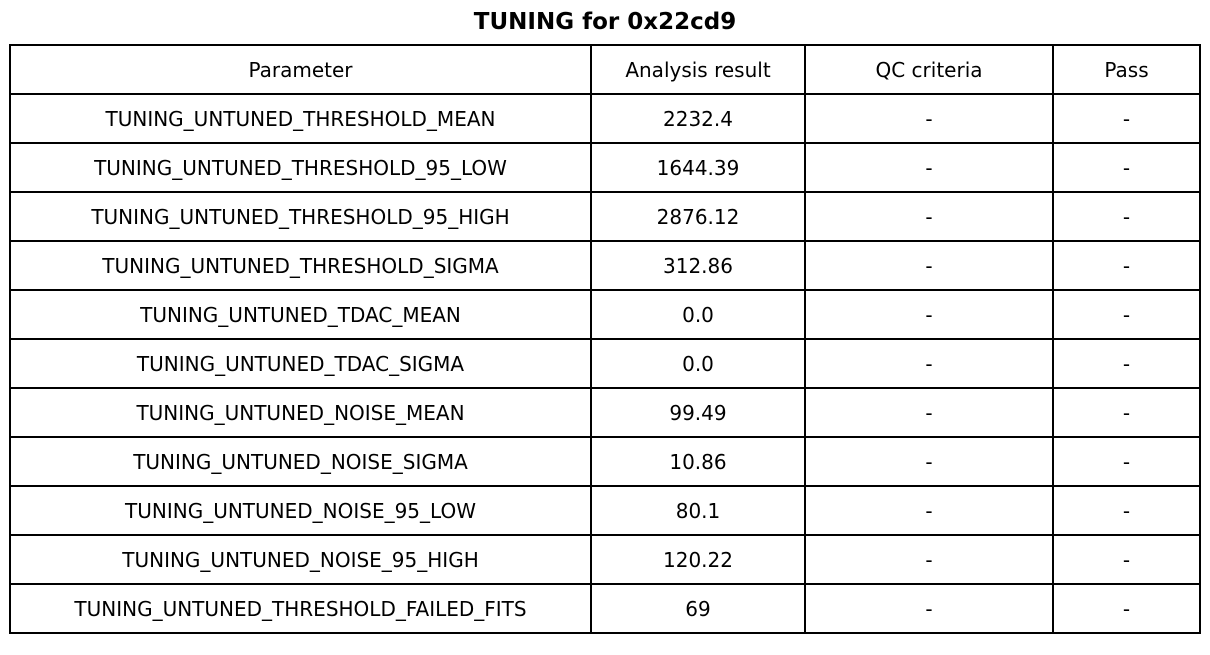  I want to click on table-row: TUNING_UNTUNED_THRESHOLD_MEAN 2232.4- -, so click(605, 118).